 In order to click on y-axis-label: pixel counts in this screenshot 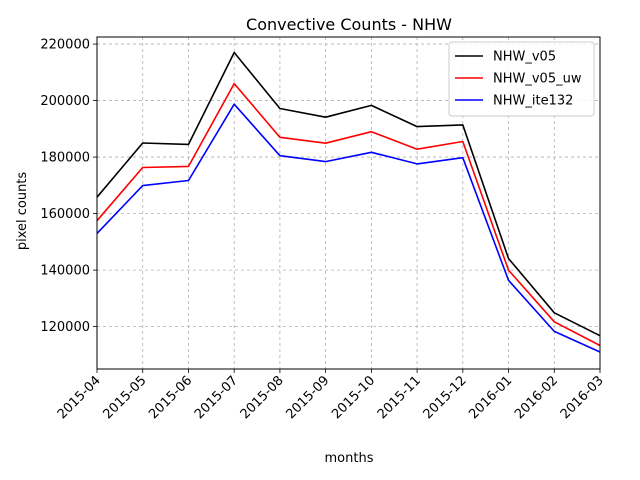, I will do `click(22, 211)`.